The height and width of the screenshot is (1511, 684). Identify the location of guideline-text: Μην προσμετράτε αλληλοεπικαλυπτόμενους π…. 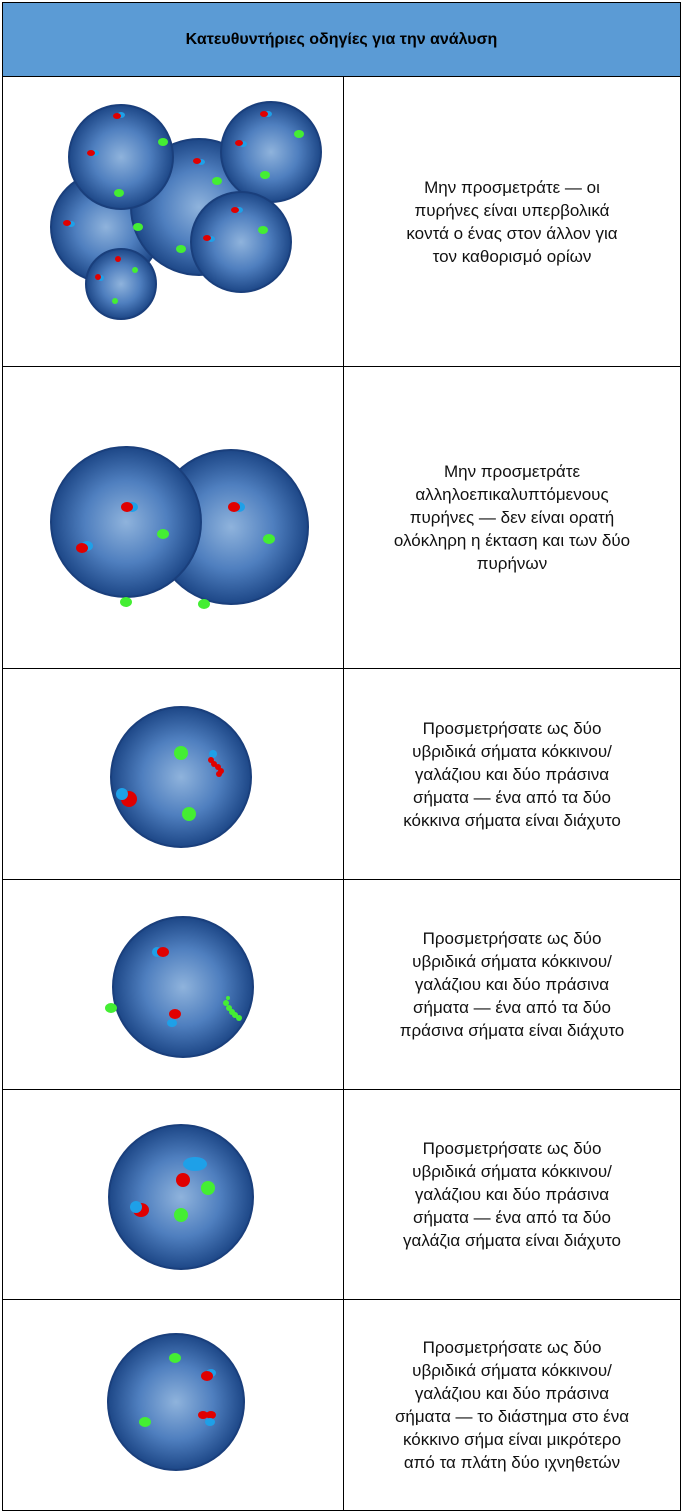
(512, 517).